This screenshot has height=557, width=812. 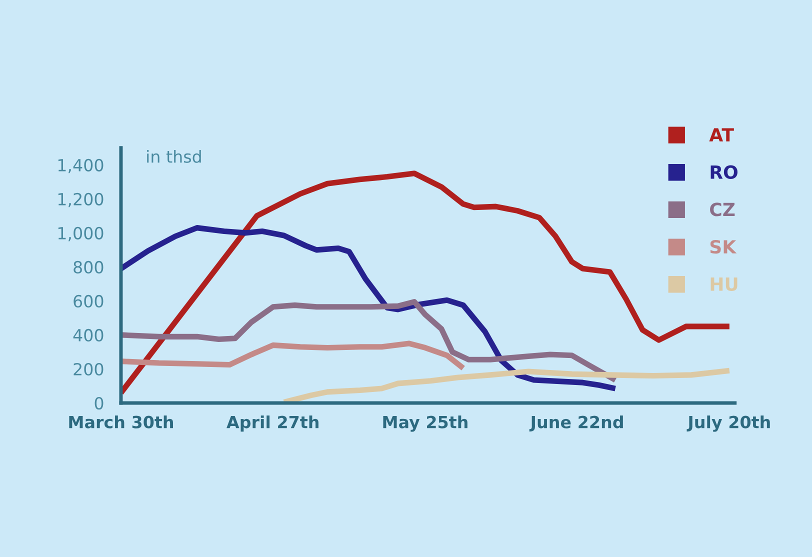 What do you see at coordinates (81, 200) in the screenshot?
I see `y-tick-label: 1,200` at bounding box center [81, 200].